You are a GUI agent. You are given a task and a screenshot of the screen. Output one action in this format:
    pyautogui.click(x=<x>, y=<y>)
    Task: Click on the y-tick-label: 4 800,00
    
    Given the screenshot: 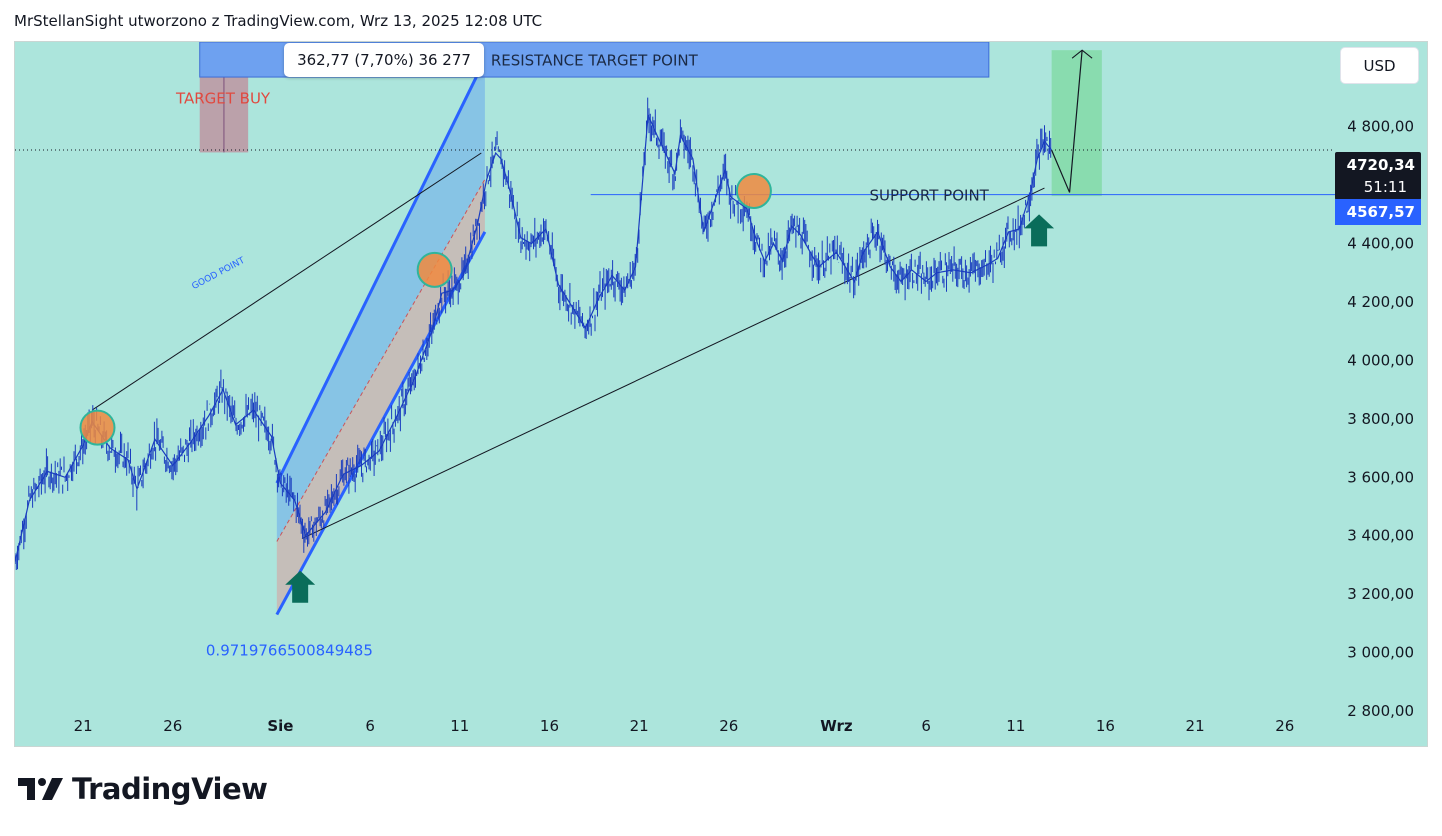 What is the action you would take?
    pyautogui.click(x=1380, y=127)
    